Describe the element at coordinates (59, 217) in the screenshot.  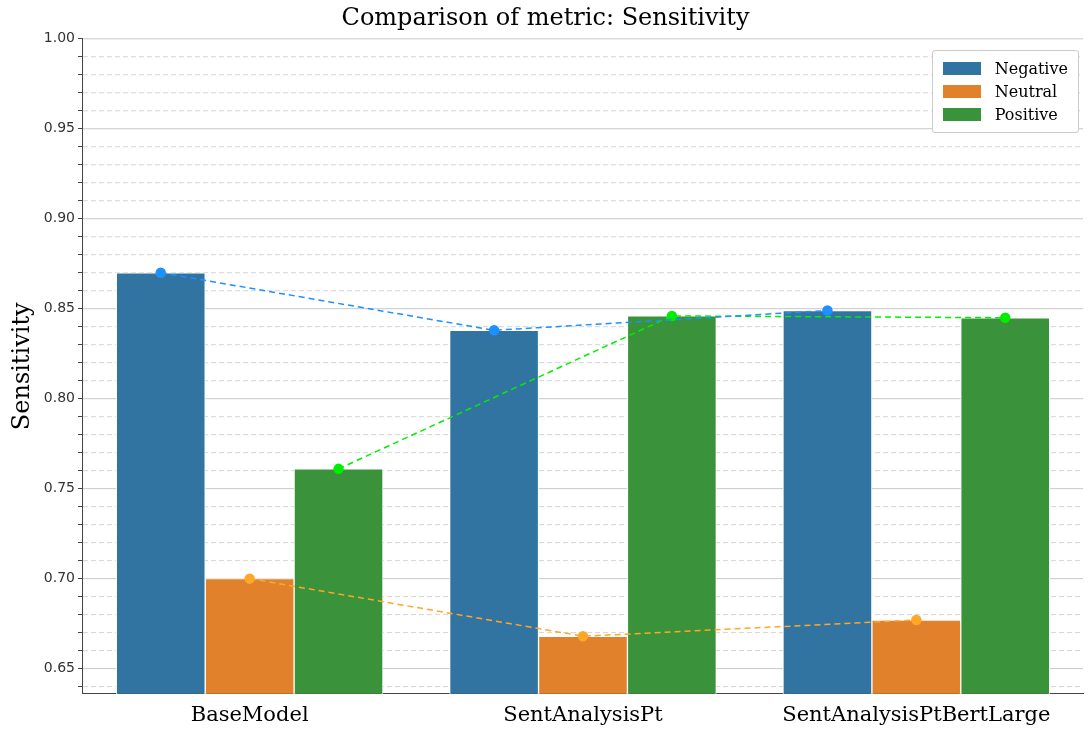
I see `y-tick-label: 0.90` at that location.